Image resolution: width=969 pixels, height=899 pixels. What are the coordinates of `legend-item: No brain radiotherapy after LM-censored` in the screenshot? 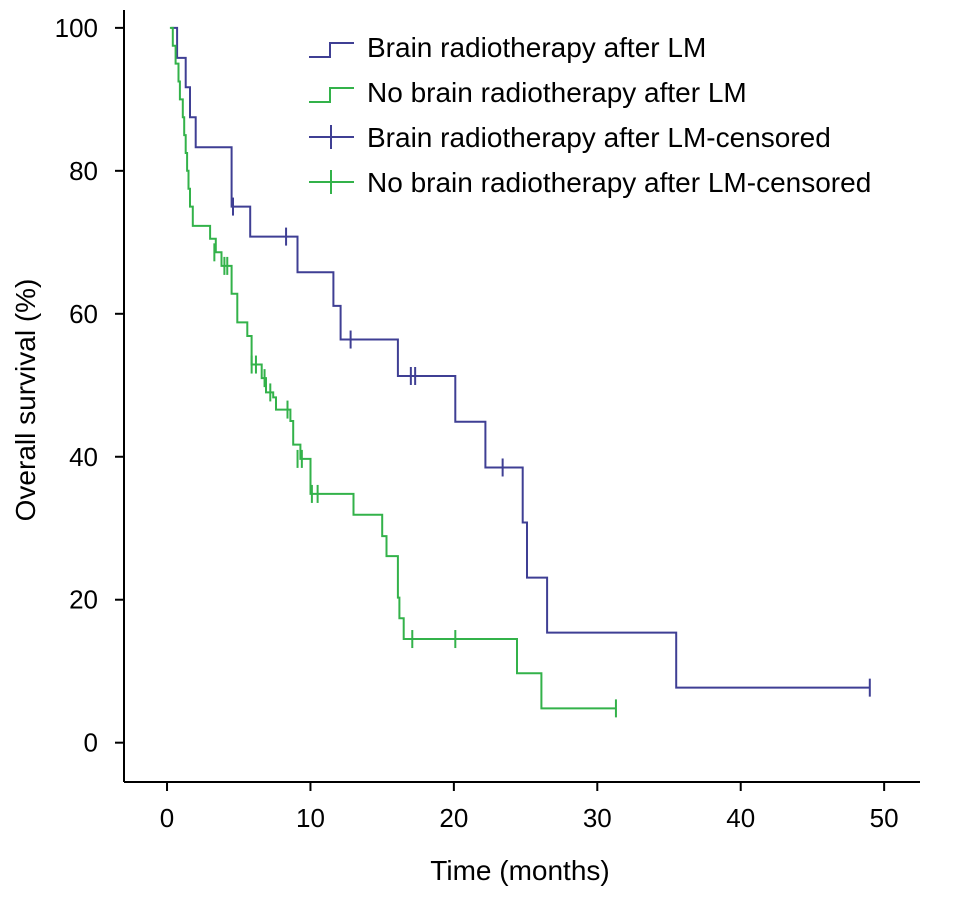 It's located at (590, 182).